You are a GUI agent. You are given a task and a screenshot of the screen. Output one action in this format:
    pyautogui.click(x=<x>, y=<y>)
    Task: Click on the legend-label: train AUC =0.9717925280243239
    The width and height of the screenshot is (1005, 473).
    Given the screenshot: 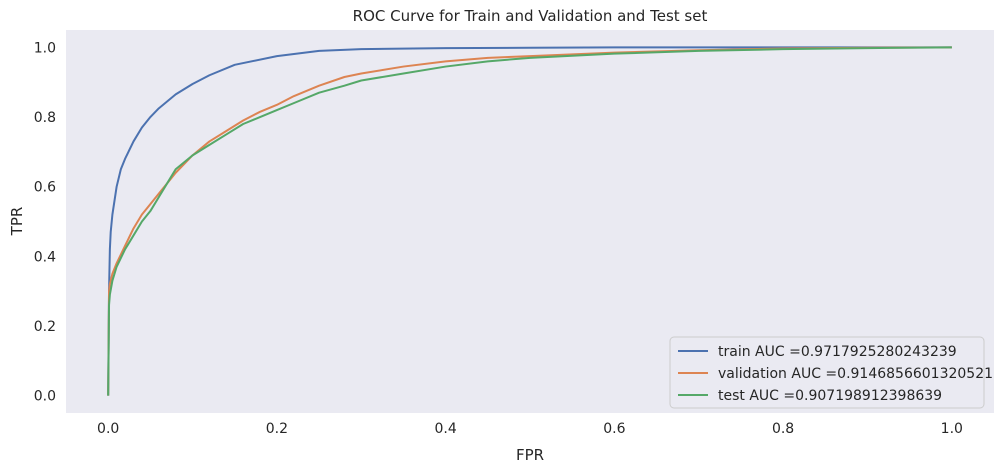 What is the action you would take?
    pyautogui.click(x=837, y=352)
    